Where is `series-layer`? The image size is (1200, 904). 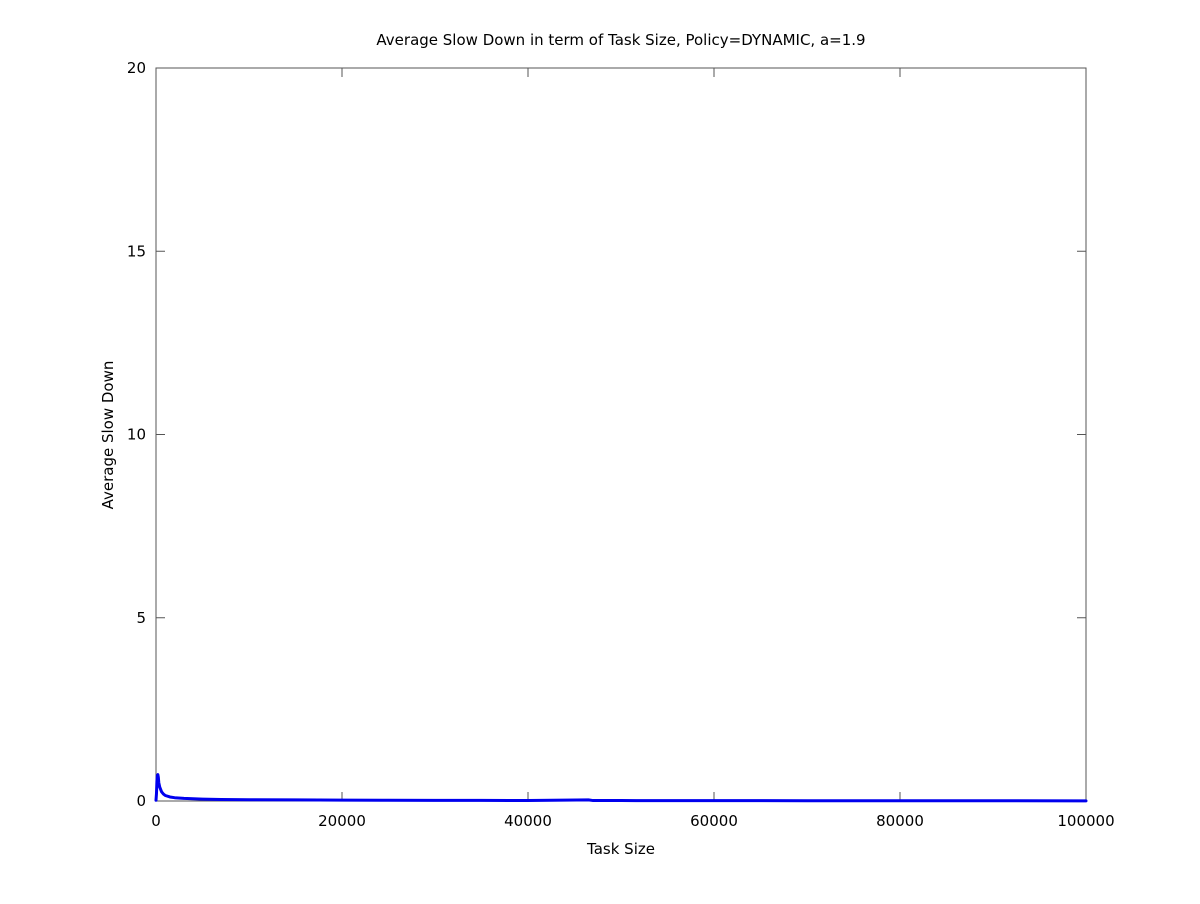 series-layer is located at coordinates (621, 788).